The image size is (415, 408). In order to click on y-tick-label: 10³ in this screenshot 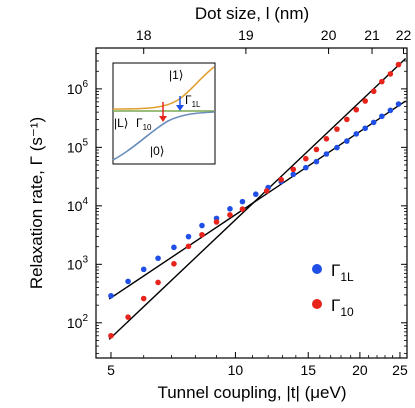, I will do `click(78, 263)`.